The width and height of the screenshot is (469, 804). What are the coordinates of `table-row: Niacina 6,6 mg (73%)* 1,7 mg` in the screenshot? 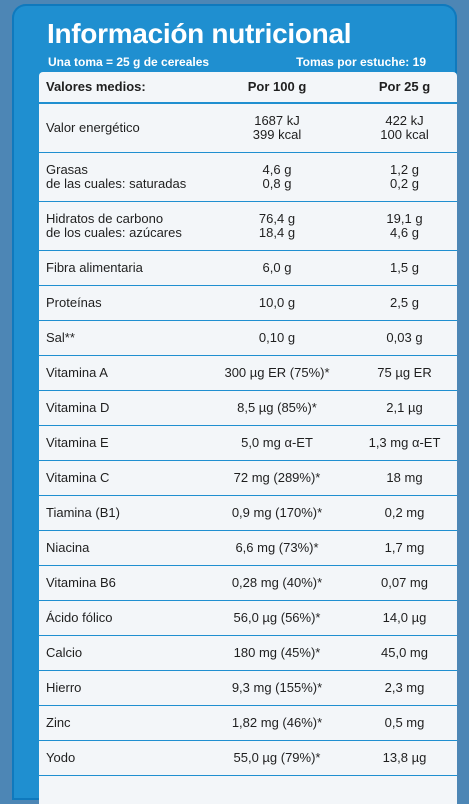 It's located at (248, 548).